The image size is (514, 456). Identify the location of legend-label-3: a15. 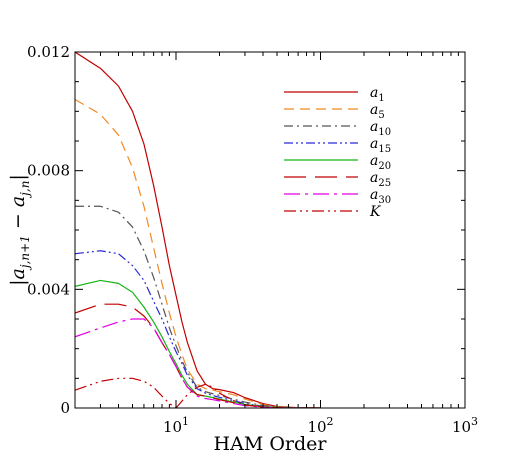
(380, 145).